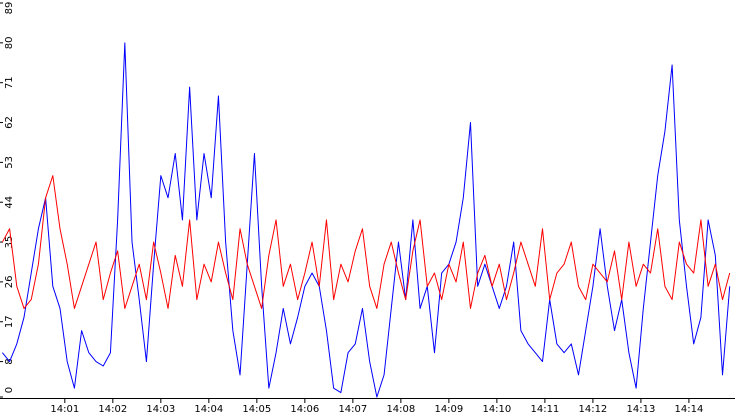  What do you see at coordinates (9, 242) in the screenshot?
I see `y-tick-label: 35` at bounding box center [9, 242].